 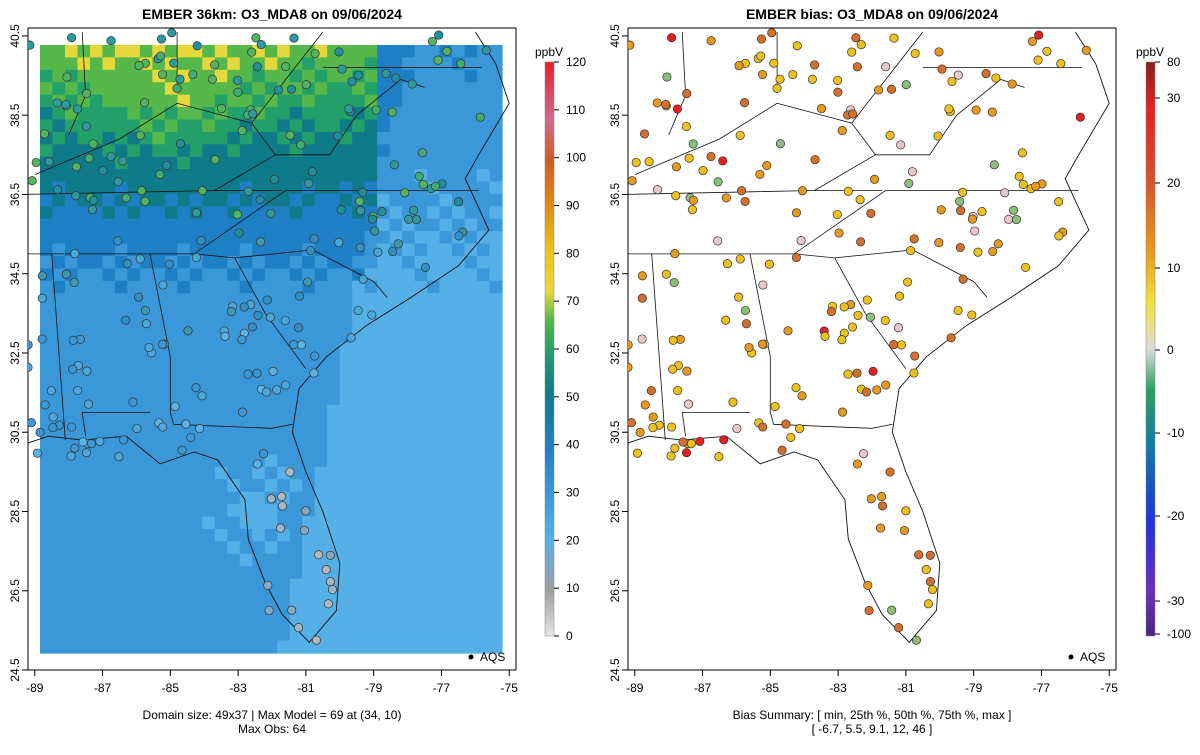 I want to click on state-border-line, so click(x=821, y=341).